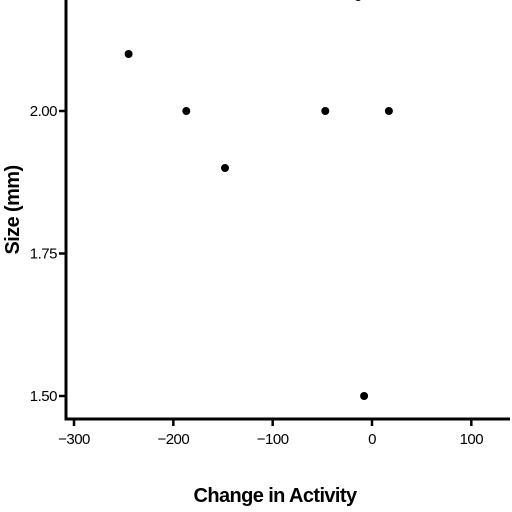 The image size is (512, 512). I want to click on x-tick-label: −300, so click(74, 439).